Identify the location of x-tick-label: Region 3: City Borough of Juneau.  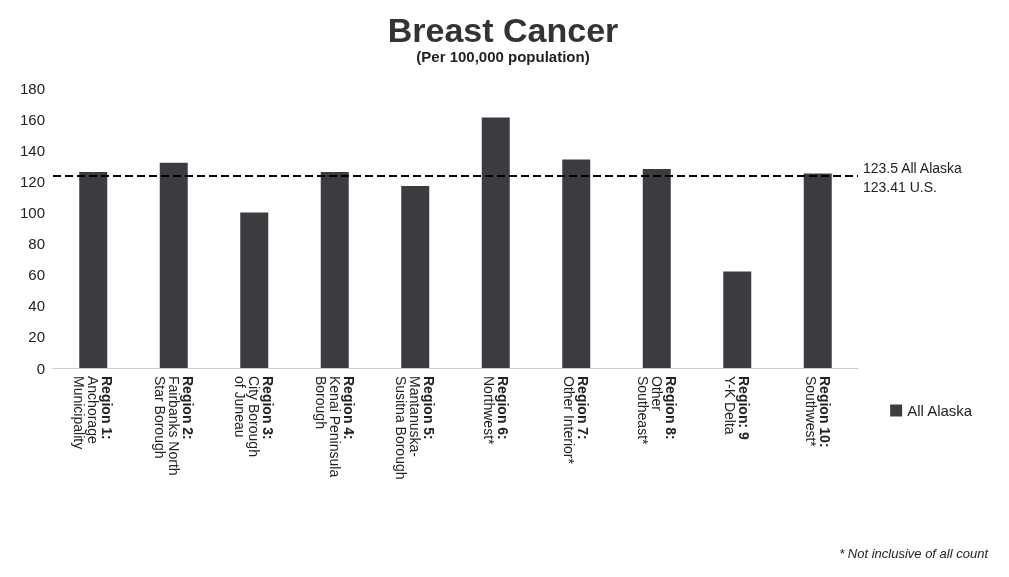
(254, 416).